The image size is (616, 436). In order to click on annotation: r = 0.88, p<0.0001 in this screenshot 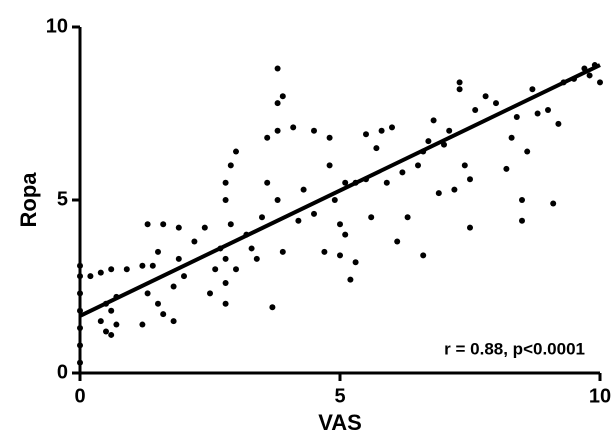, I will do `click(514, 348)`.